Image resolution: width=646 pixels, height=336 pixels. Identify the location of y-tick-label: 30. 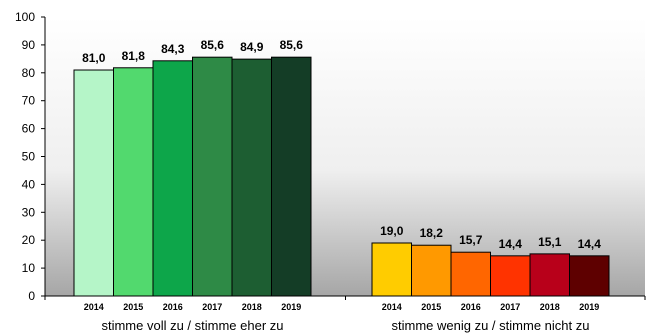
(29, 212).